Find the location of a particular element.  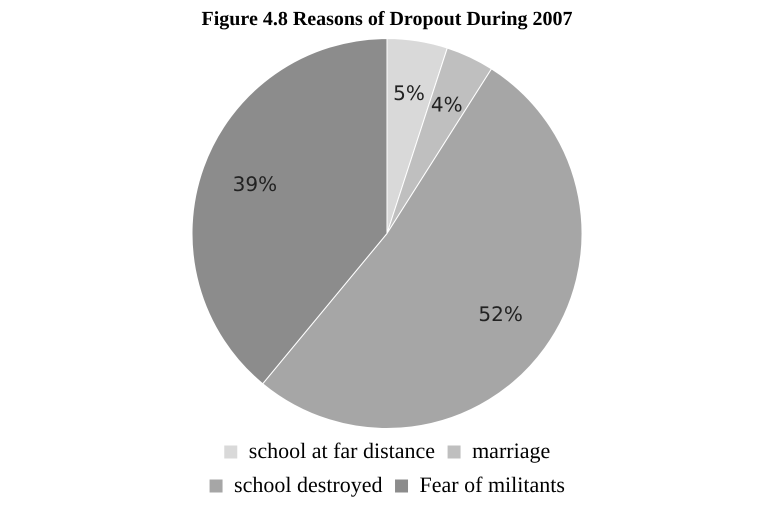

chart-title: Figure 4.8 Reasons of Dropout During 2007 is located at coordinates (387, 19).